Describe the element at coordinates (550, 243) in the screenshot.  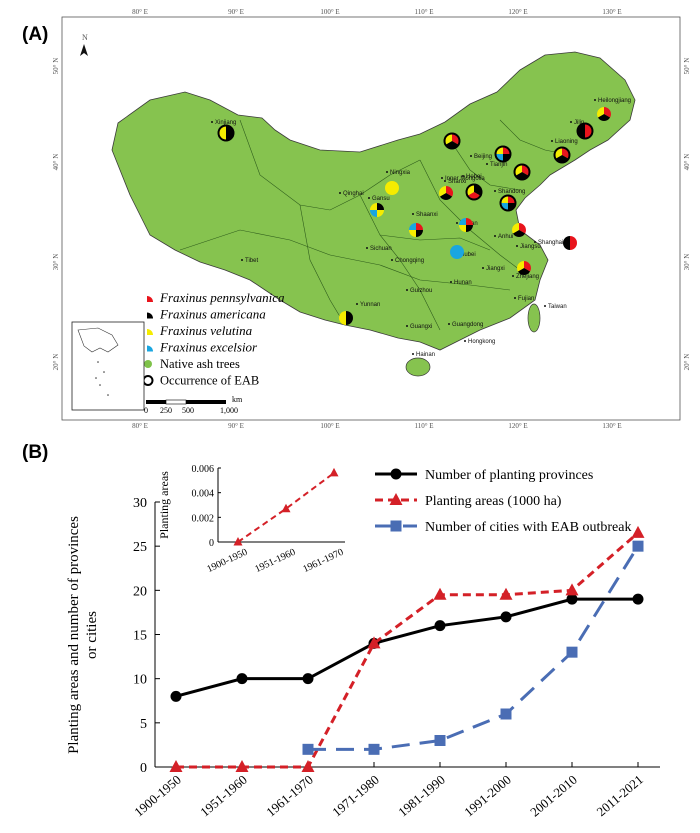
I see `province-label: Shanghai` at that location.